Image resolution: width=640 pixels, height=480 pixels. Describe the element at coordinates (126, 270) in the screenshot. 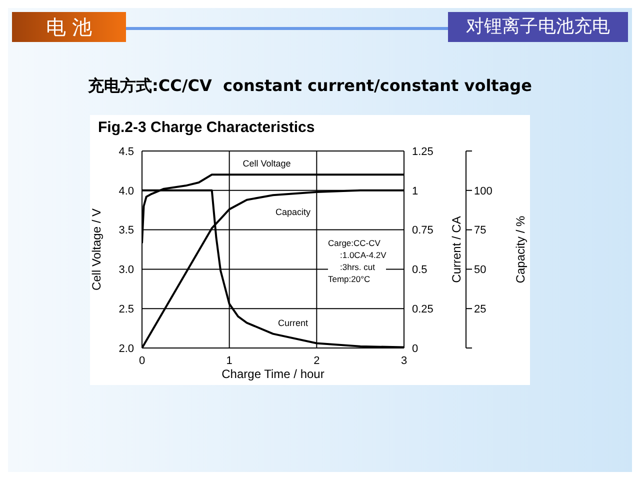

I see `y-tick-label: 3.0` at that location.